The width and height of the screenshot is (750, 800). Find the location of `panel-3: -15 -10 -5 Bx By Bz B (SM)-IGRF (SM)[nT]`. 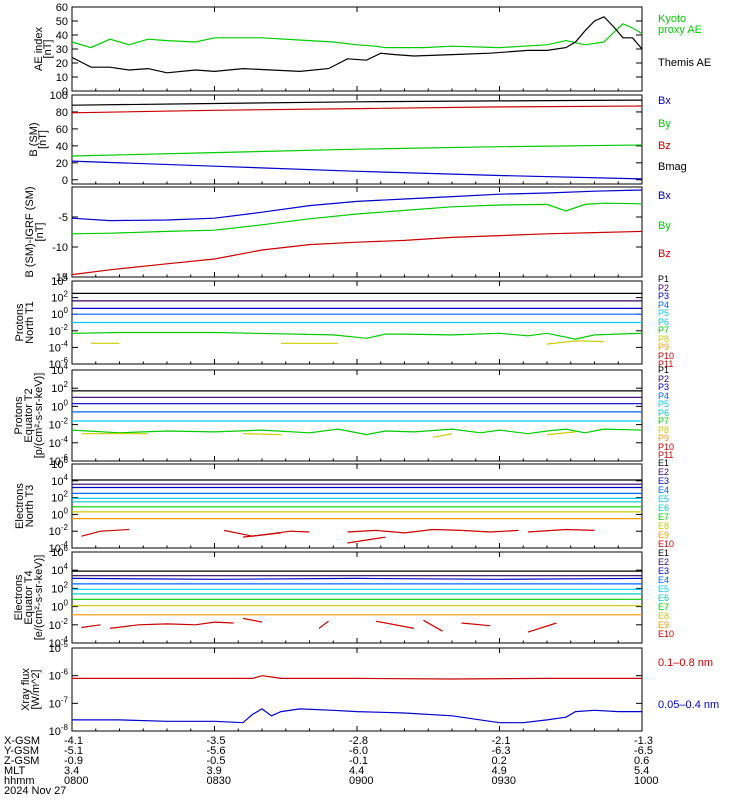

panel-3: -15 -10 -5 Bx By Bz B (SM)-IGRF (SM)[nT] is located at coordinates (347, 235).